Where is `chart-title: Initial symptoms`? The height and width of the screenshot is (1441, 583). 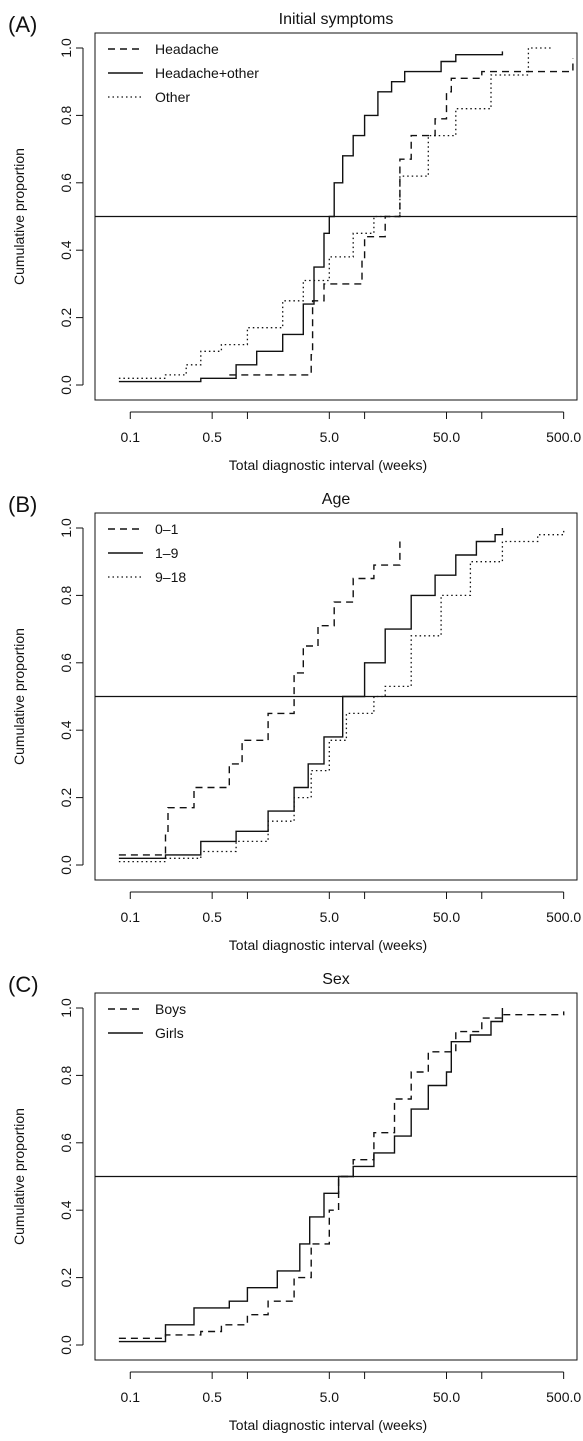
chart-title: Initial symptoms is located at coordinates (336, 19).